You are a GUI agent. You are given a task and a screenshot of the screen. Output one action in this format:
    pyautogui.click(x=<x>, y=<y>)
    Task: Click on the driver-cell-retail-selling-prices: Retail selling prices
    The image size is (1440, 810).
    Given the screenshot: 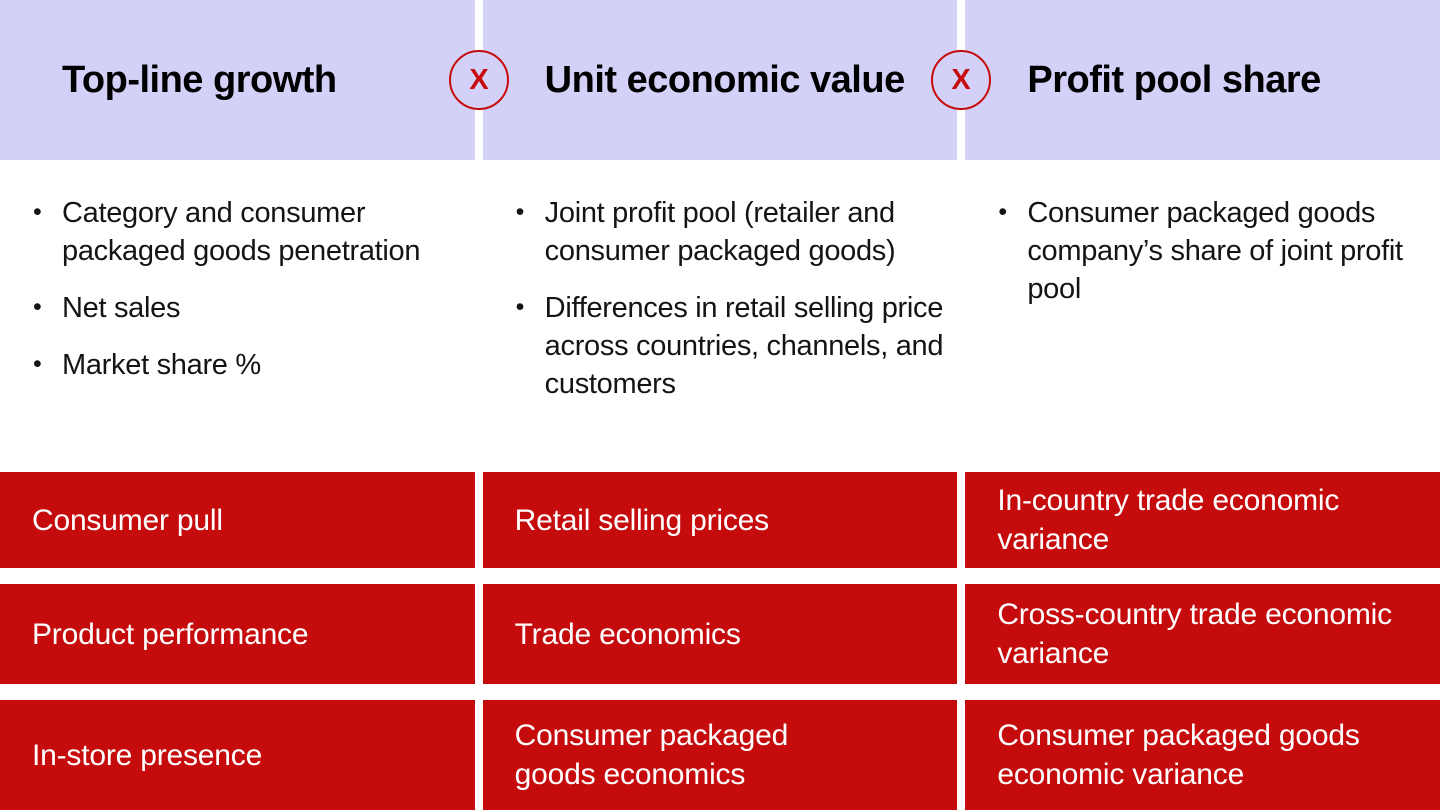 What is the action you would take?
    pyautogui.click(x=720, y=520)
    